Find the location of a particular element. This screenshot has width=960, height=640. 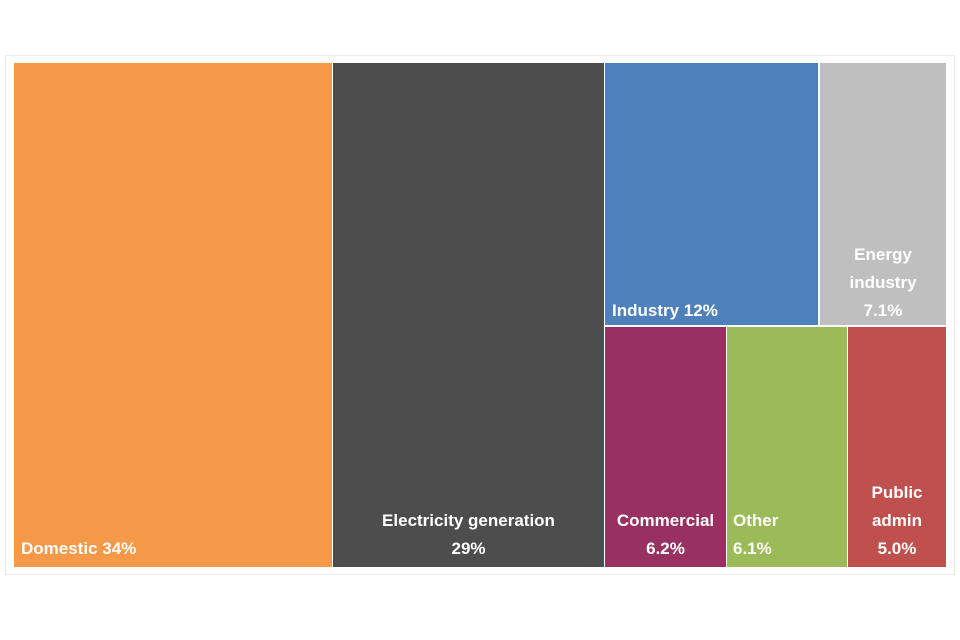

tile-value: 6.2% is located at coordinates (665, 548).